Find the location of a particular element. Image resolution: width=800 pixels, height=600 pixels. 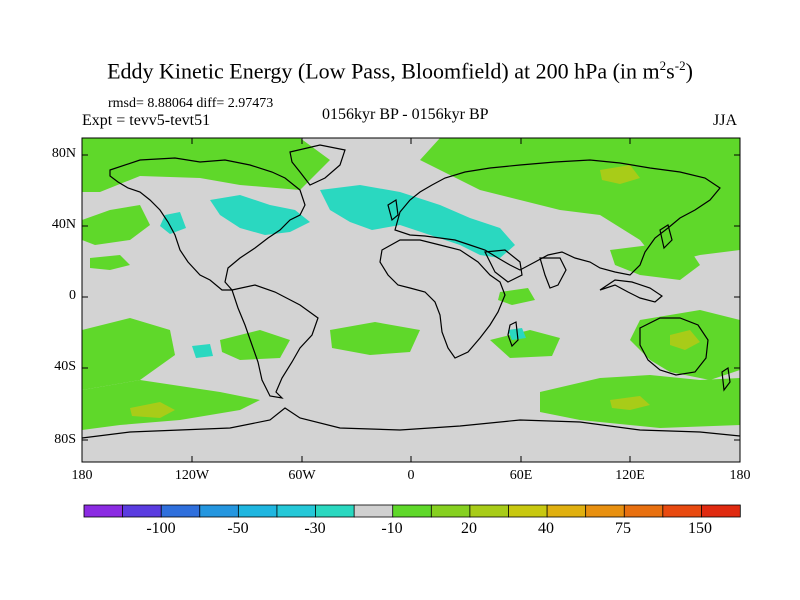

lon-label-180e: 180 is located at coordinates (740, 475).